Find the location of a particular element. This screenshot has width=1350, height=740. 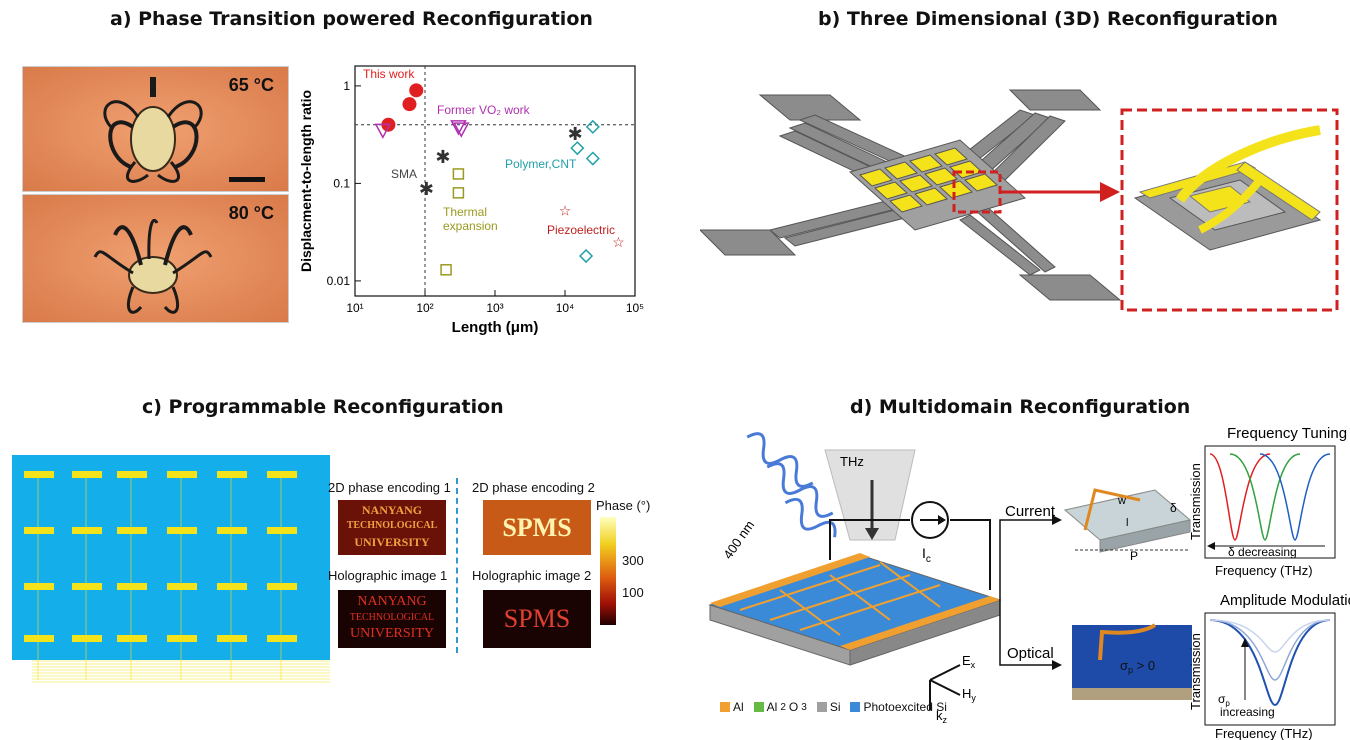

y-tick-label: 0.1 is located at coordinates (341, 183).